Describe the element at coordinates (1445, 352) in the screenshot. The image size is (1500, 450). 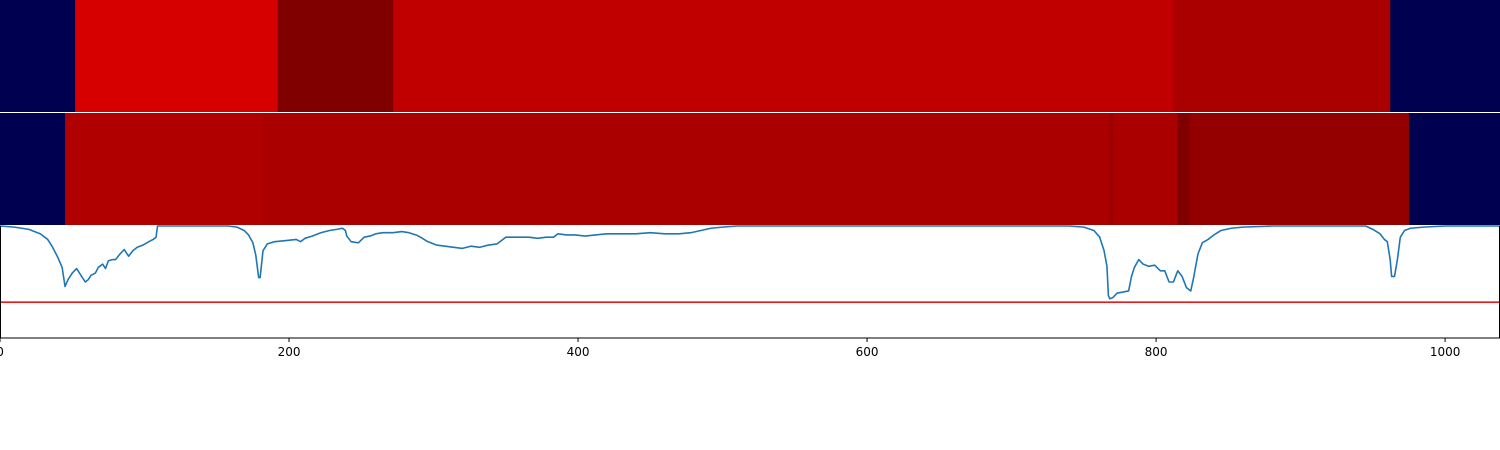
I see `x-tick-label-1000: 1000` at that location.